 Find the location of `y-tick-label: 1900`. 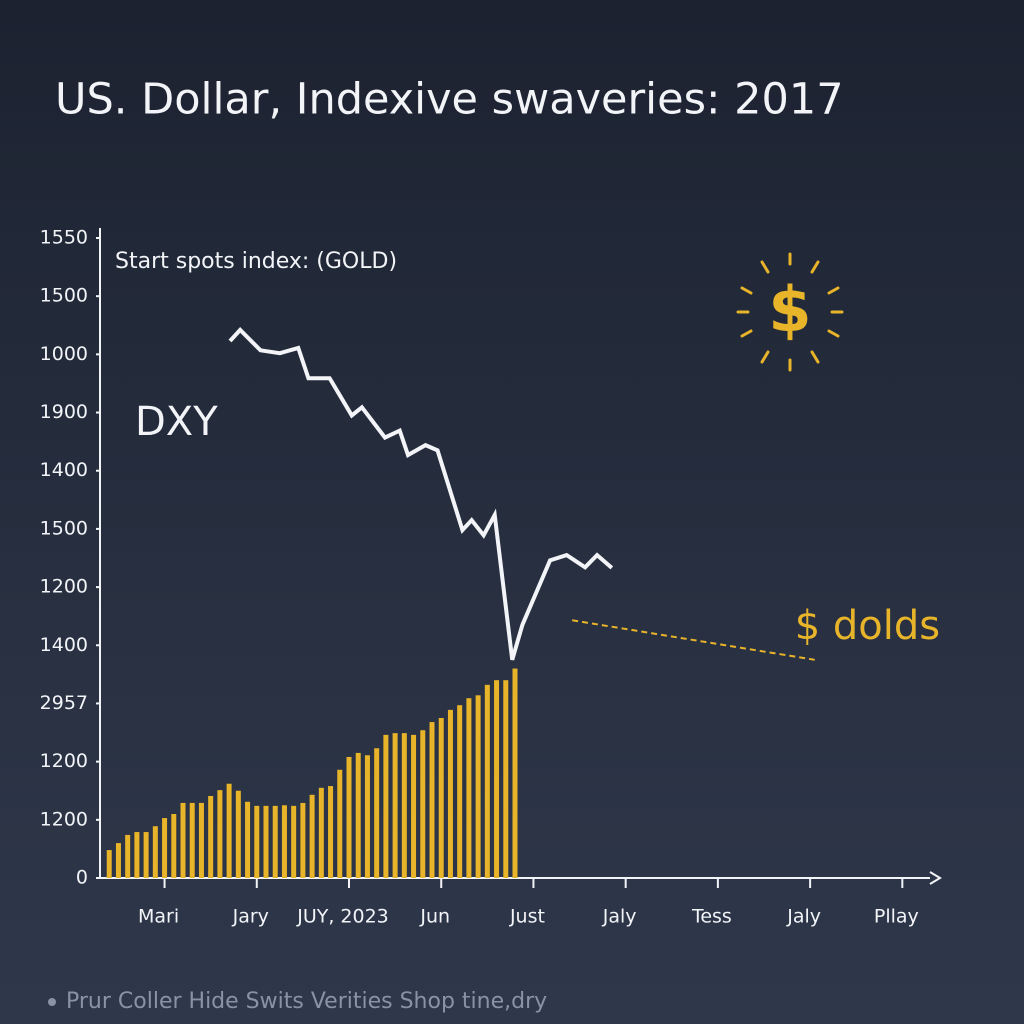

y-tick-label: 1900 is located at coordinates (64, 412).